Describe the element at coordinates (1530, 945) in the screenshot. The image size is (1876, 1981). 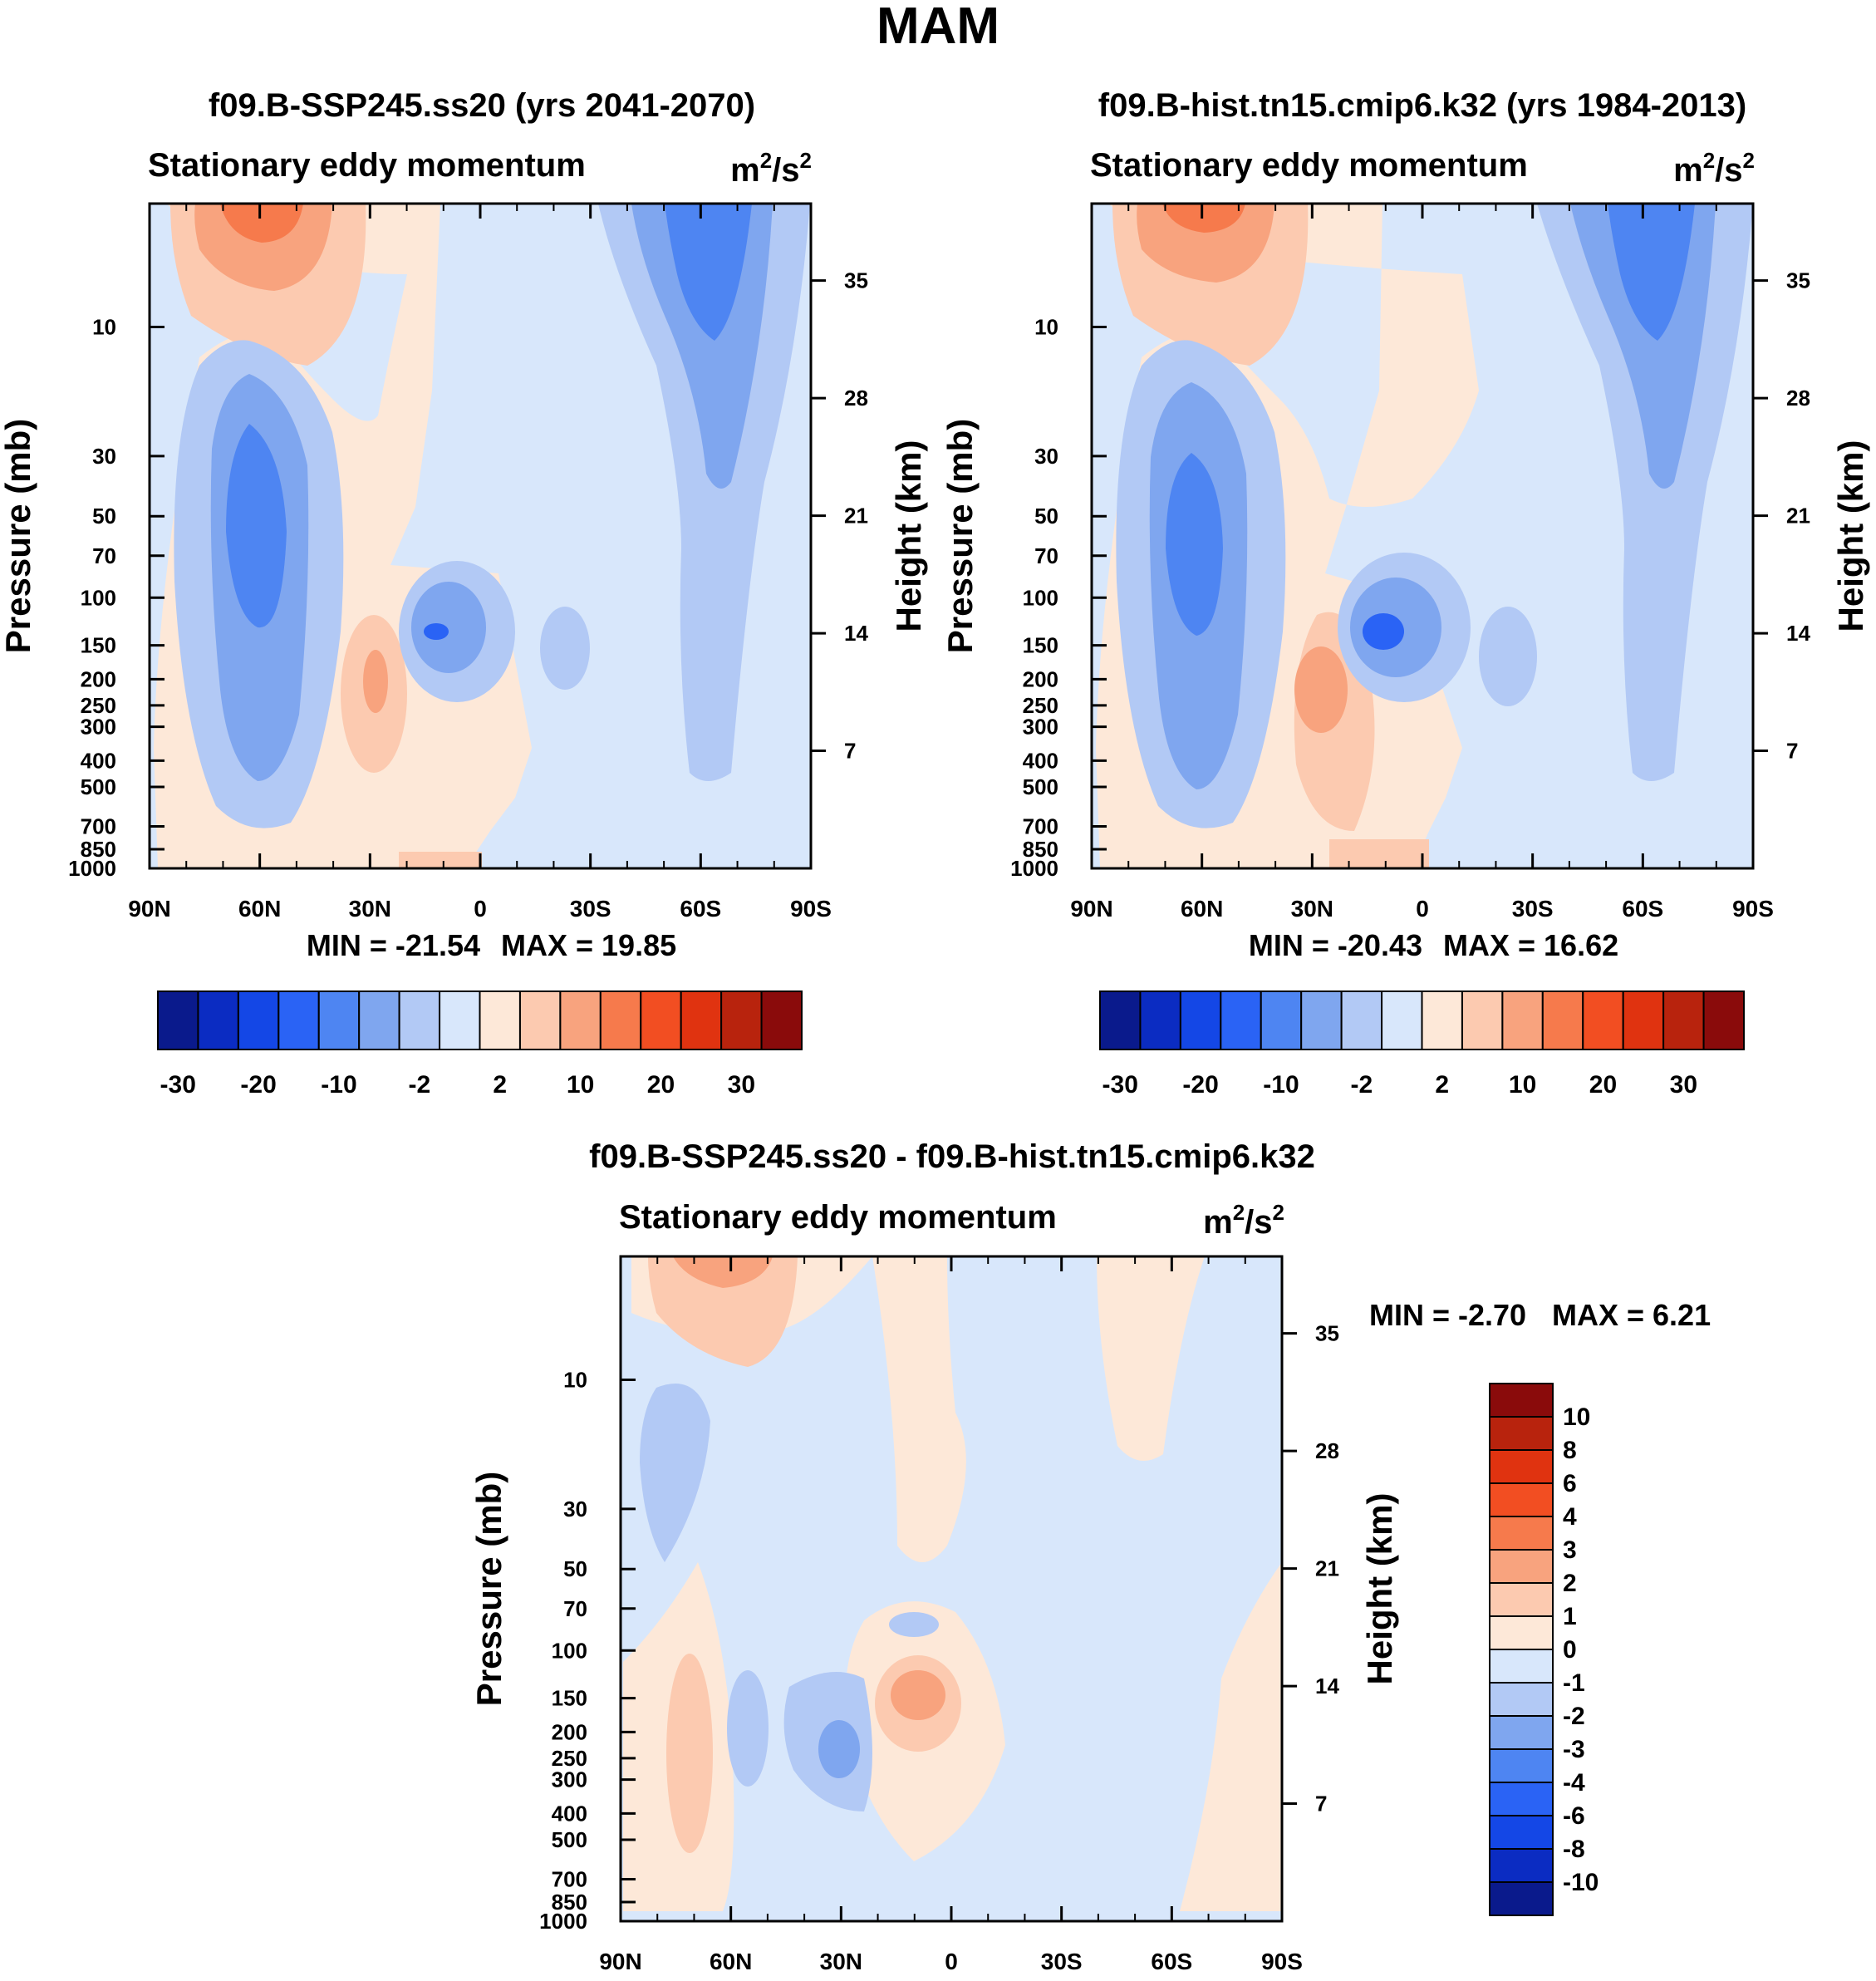
I see `panel-2-max-label: MAX = 16.62` at that location.